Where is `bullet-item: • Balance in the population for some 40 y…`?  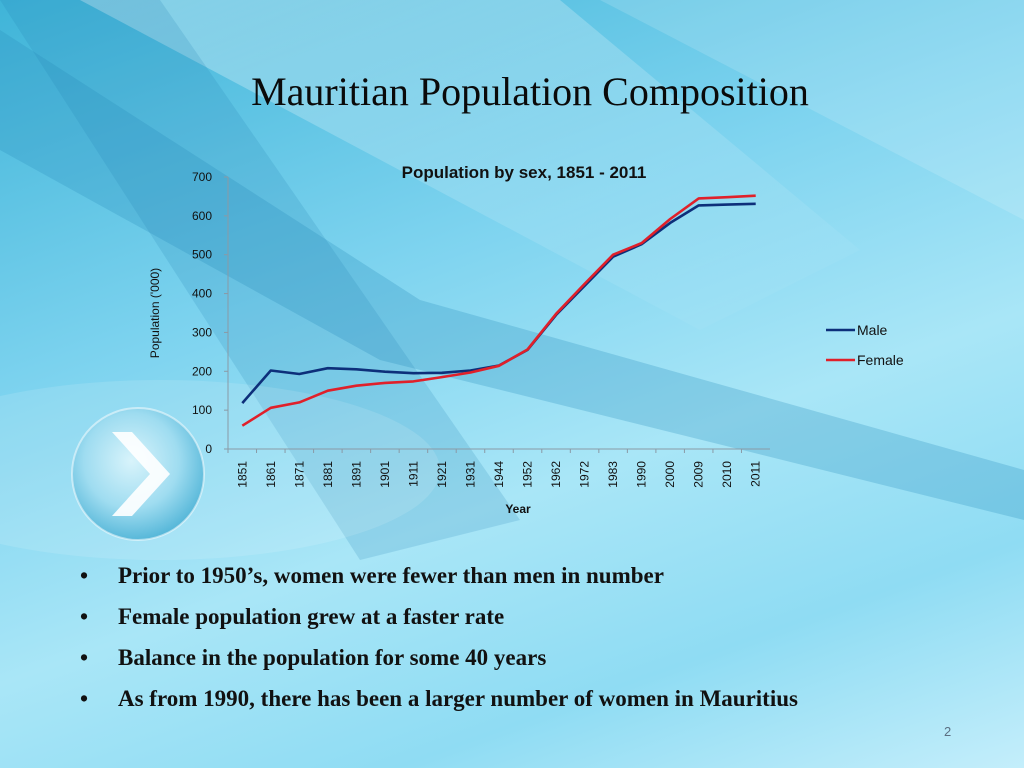 bullet-item: • Balance in the population for some 40 y… is located at coordinates (439, 660).